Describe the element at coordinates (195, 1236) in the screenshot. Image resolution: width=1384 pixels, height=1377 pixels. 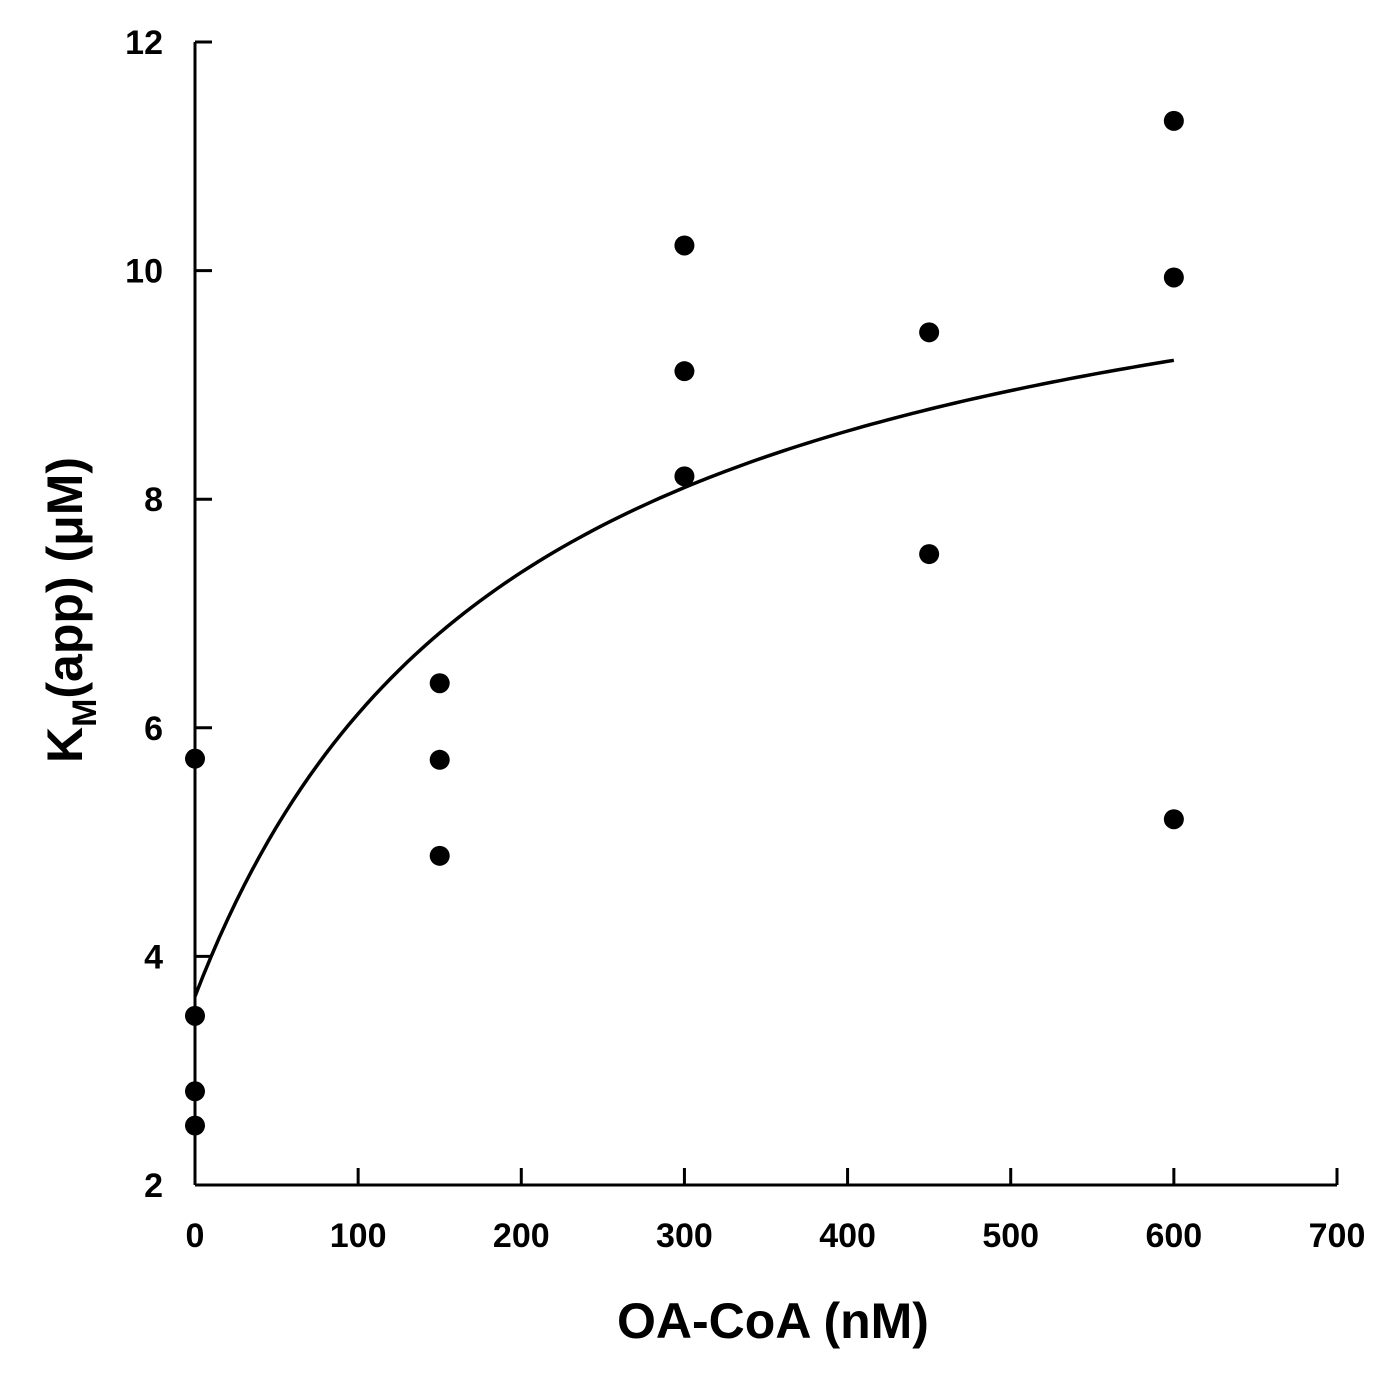
I see `x-tick-label: 0` at that location.